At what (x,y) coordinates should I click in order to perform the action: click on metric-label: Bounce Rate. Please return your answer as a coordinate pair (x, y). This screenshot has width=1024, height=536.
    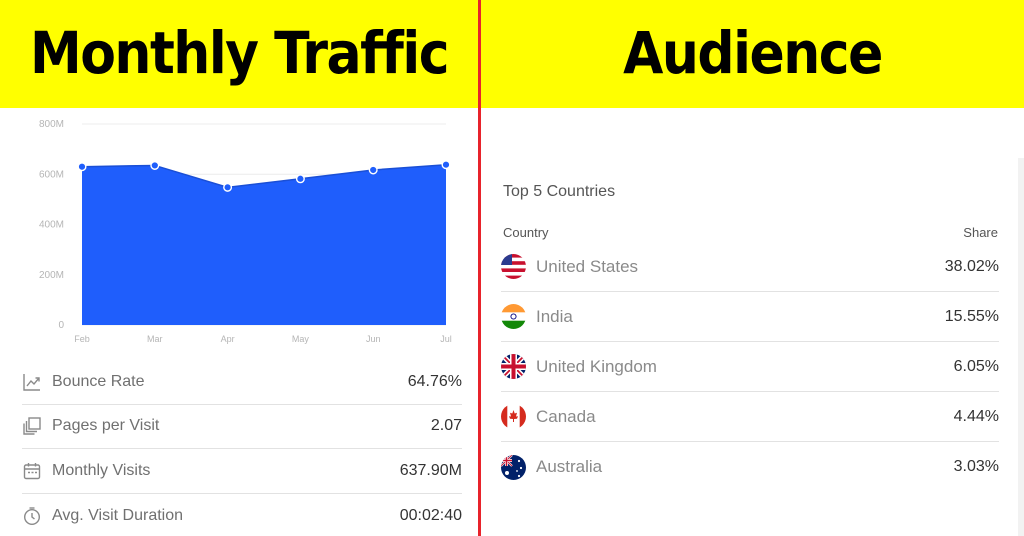
    Looking at the image, I should click on (98, 381).